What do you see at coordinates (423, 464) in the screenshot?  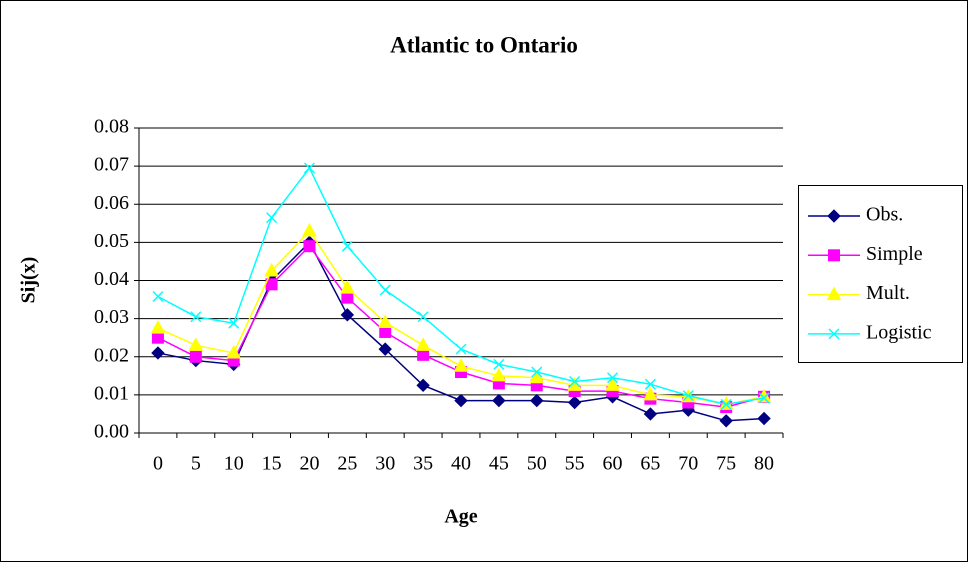 I see `x-tick-label: 35` at bounding box center [423, 464].